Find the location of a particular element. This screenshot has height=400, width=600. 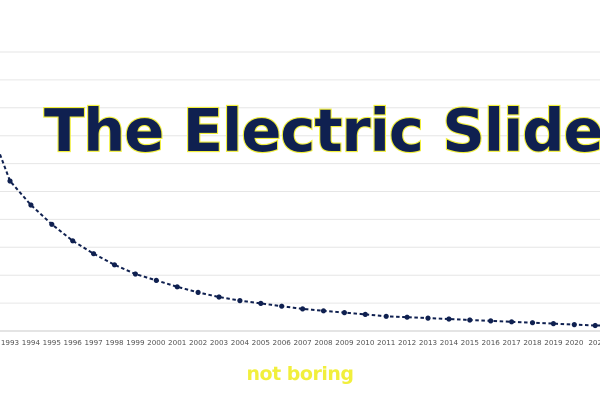

x-tick-label: 1995 is located at coordinates (52, 342).